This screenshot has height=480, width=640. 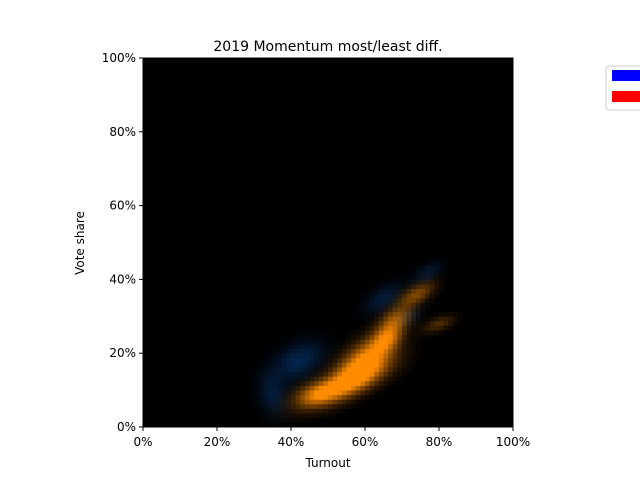 What do you see at coordinates (626, 96) in the screenshot?
I see `legend-swatch` at bounding box center [626, 96].